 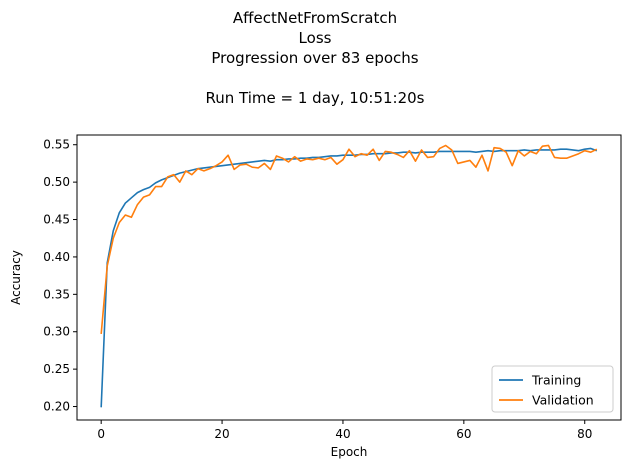 I want to click on y-tick-label: 0.25, so click(x=56, y=369).